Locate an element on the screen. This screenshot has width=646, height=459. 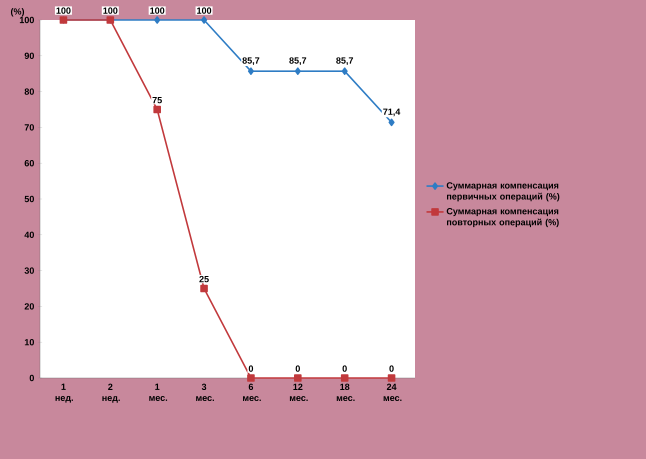
x-tick-label: 2 нед. is located at coordinates (111, 393).